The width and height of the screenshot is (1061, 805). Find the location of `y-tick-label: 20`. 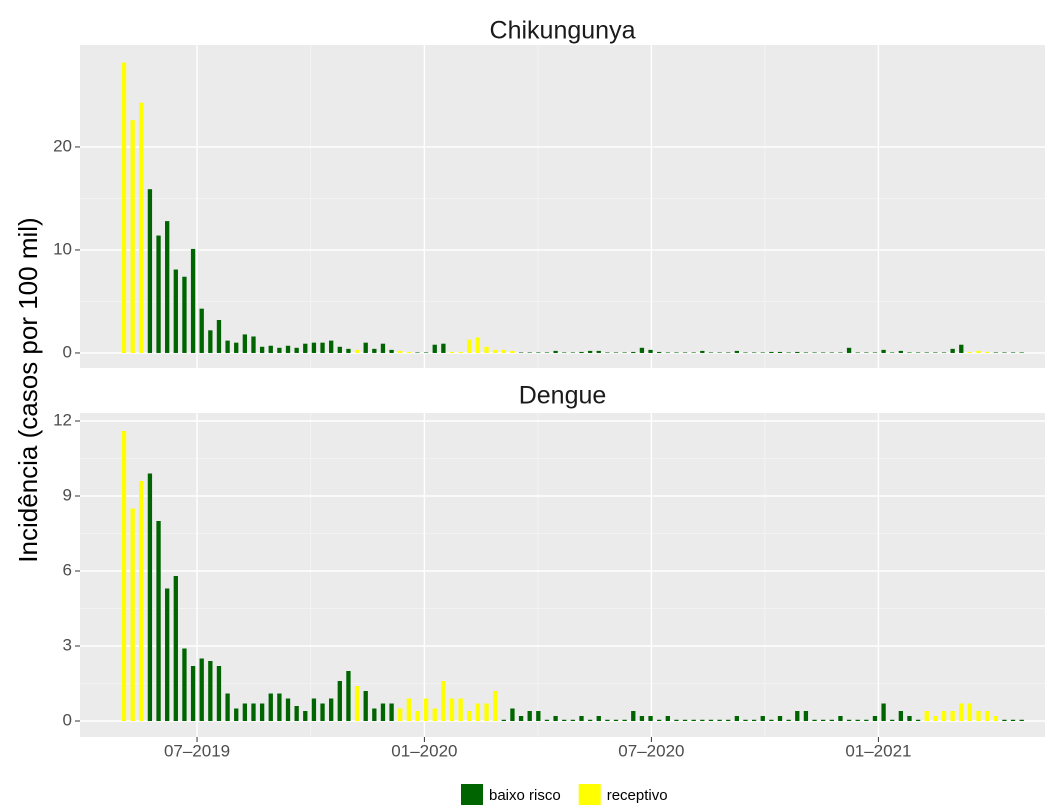

y-tick-label: 20 is located at coordinates (62, 145).